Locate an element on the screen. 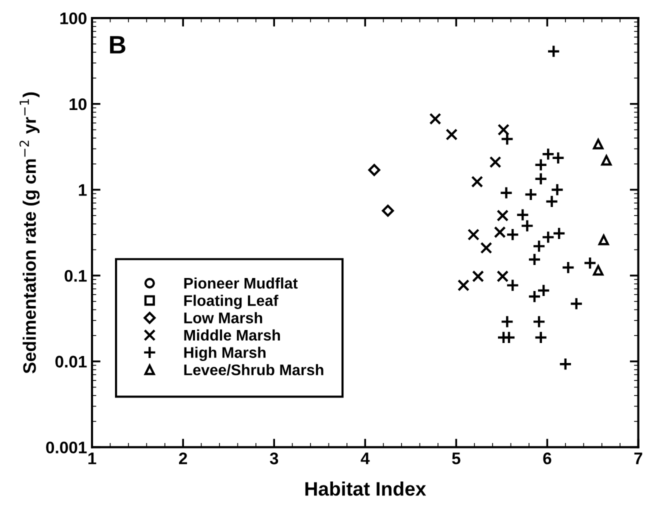  legend-label: Floating Leaf is located at coordinates (231, 302).